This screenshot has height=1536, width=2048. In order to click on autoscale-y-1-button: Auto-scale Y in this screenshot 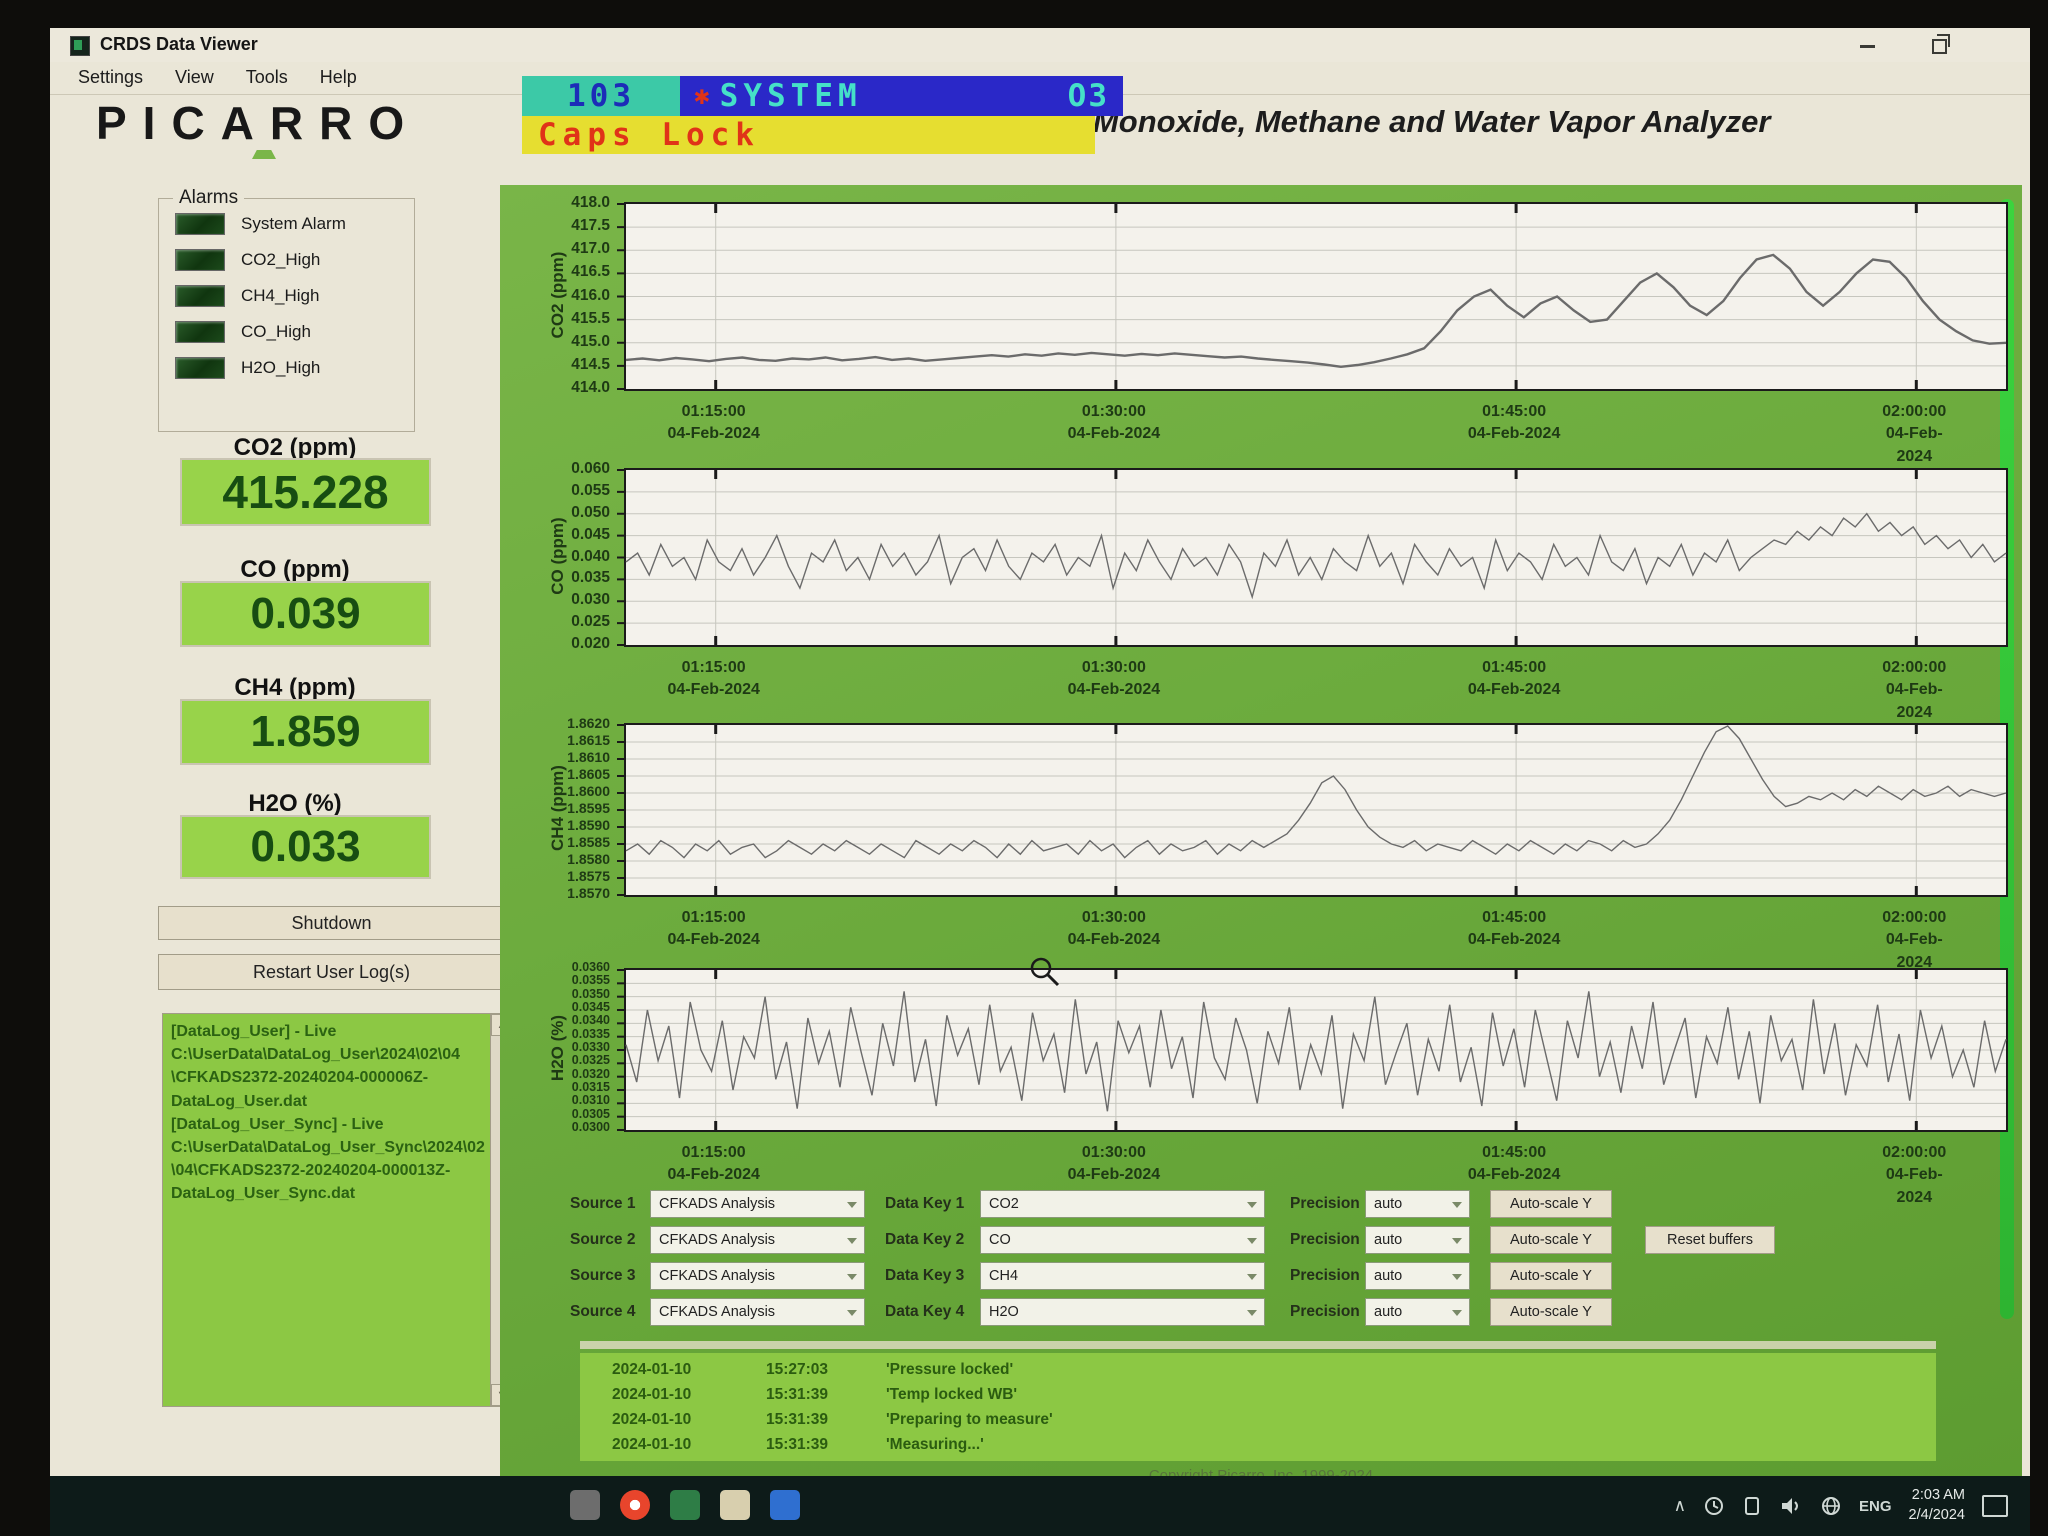, I will do `click(1551, 1204)`.